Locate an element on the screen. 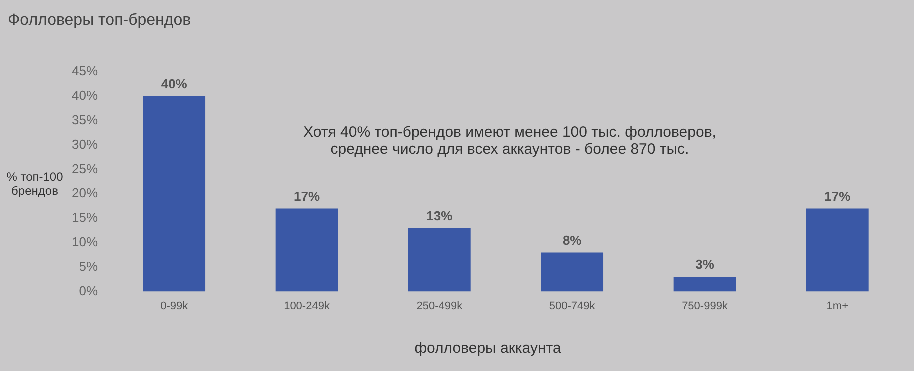  y-tick-label: 0% is located at coordinates (88, 290).